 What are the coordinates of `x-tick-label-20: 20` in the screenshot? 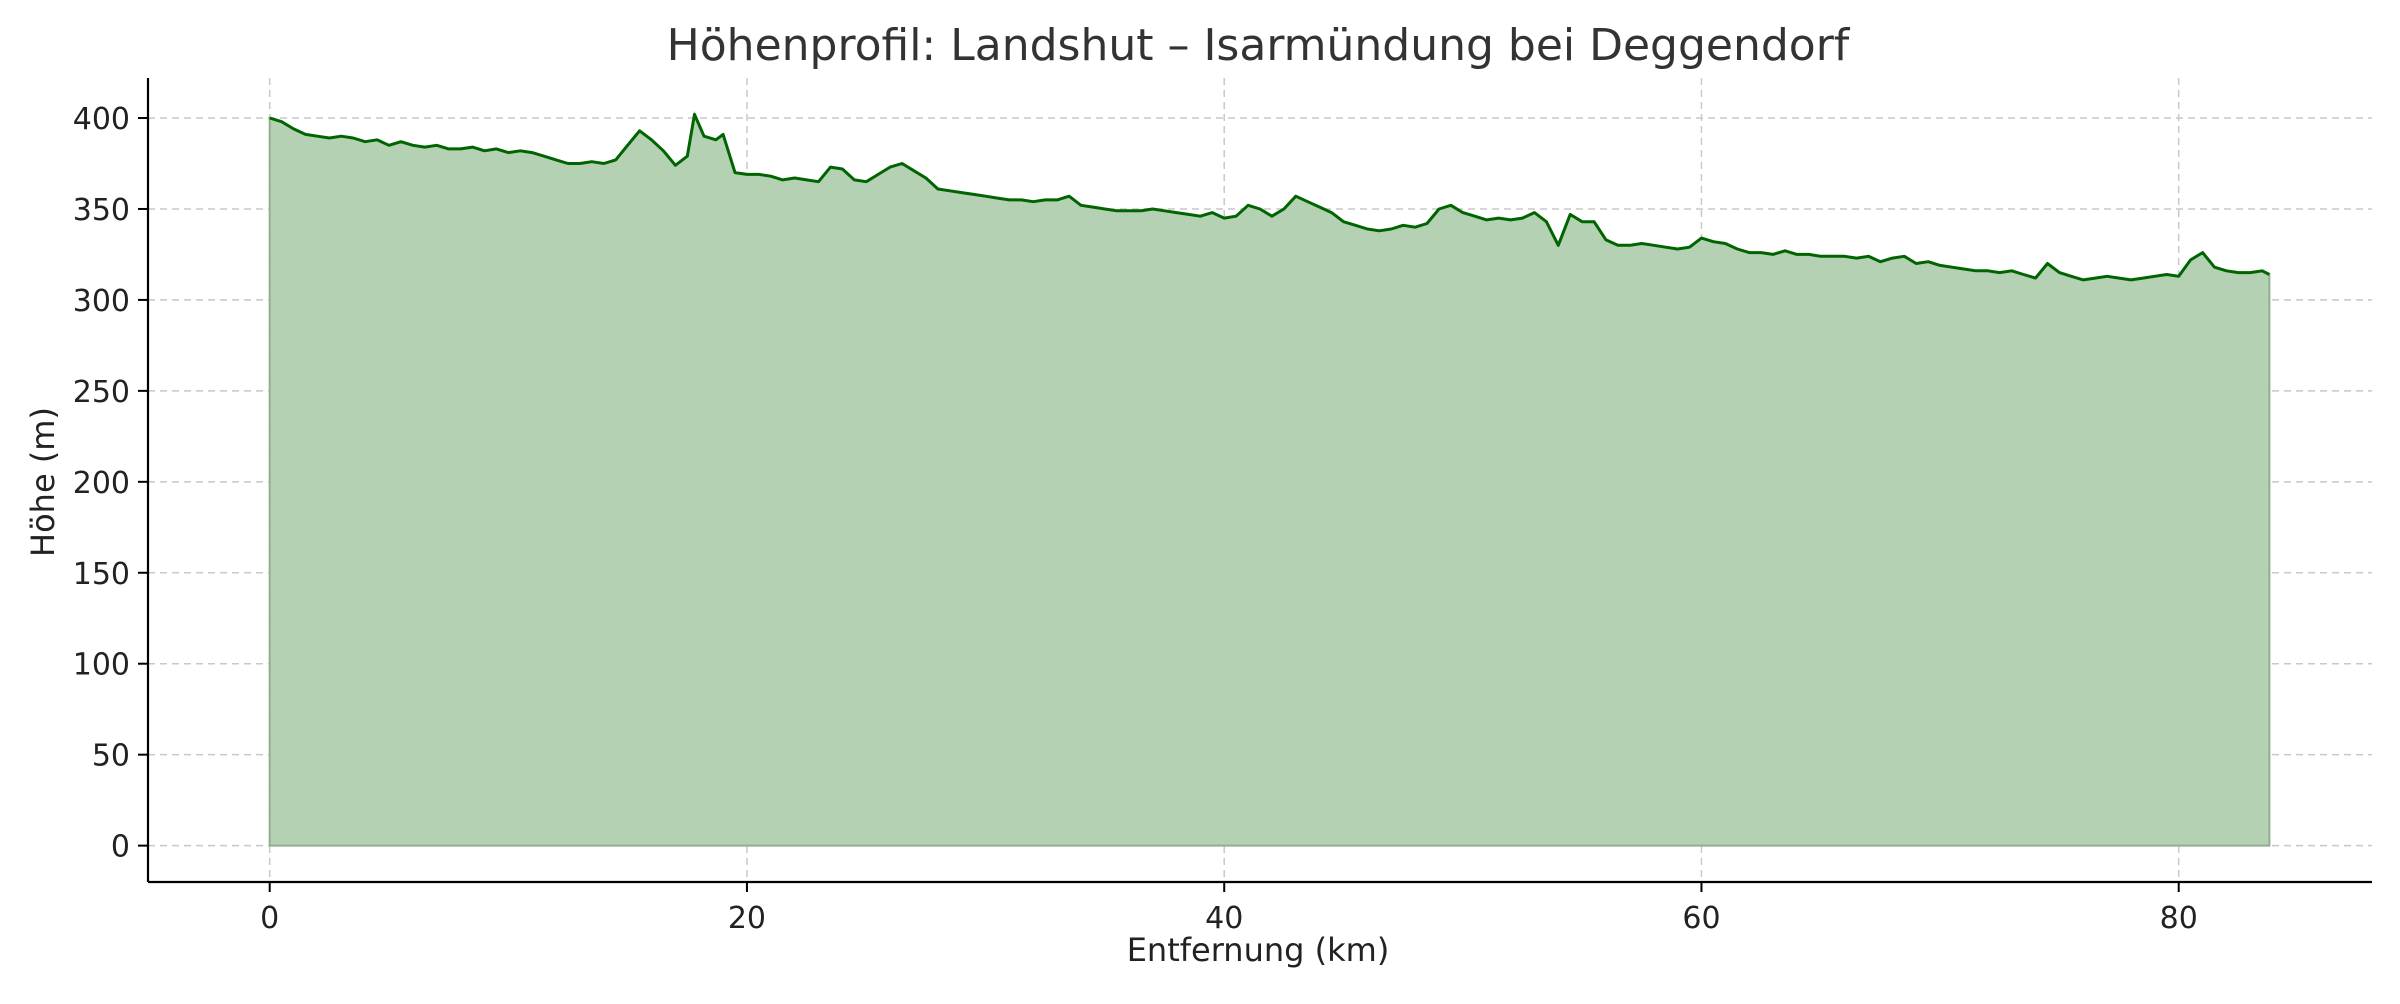 It's located at (747, 918).